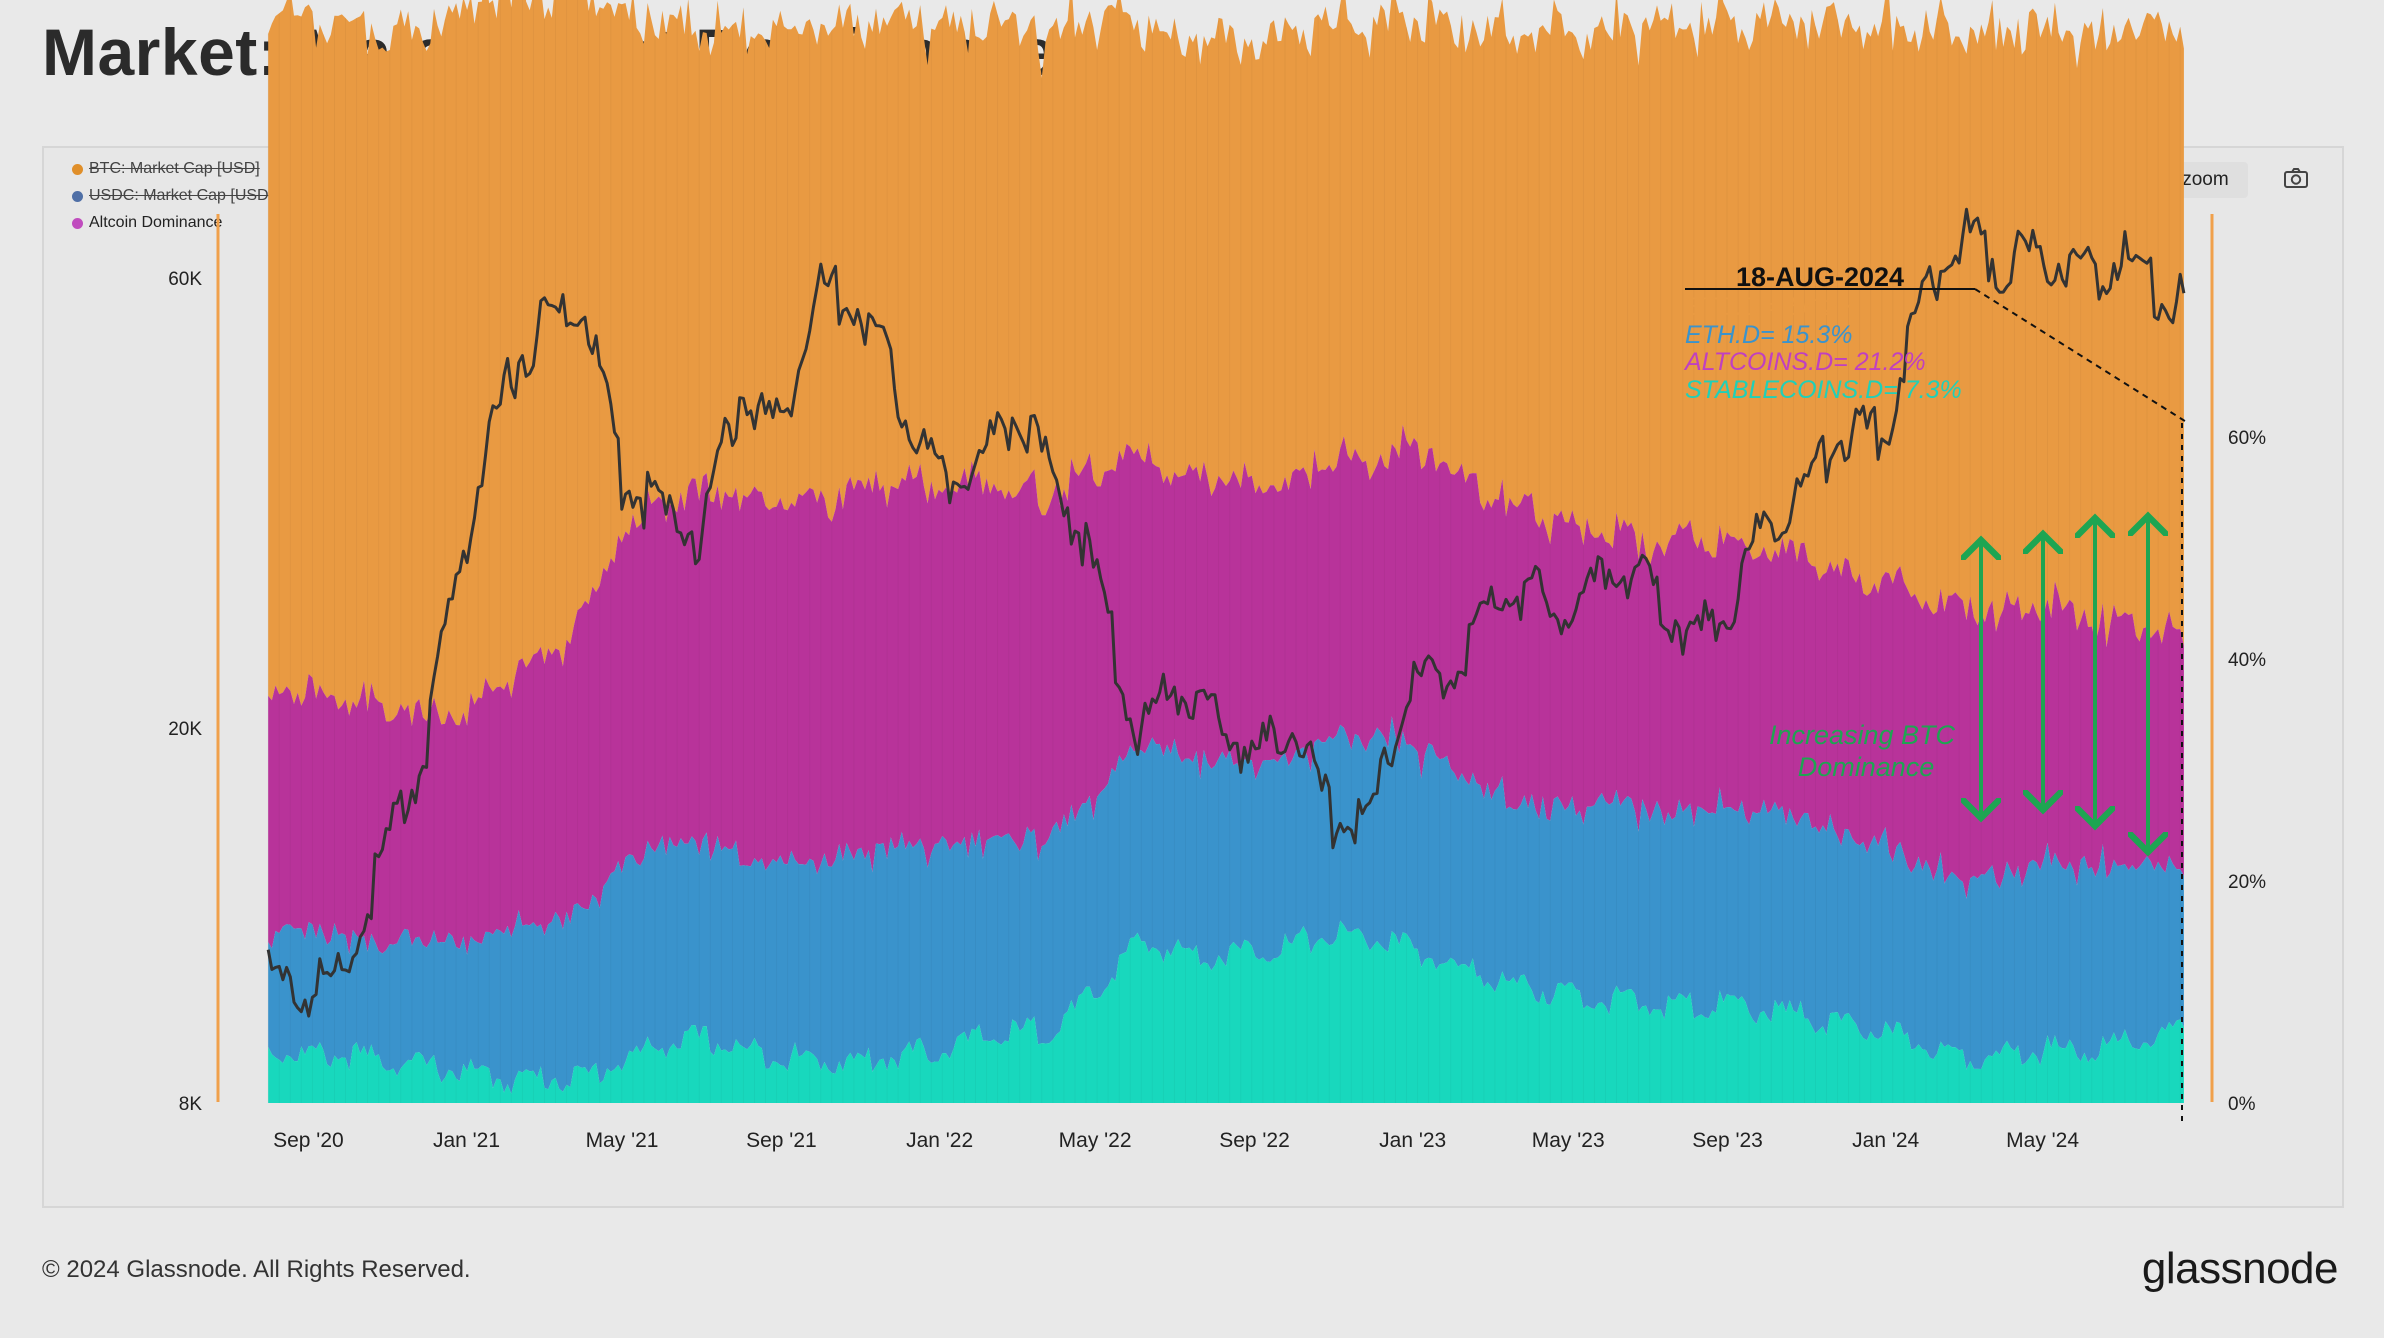 The image size is (2384, 1338). Describe the element at coordinates (185, 729) in the screenshot. I see `y-left-tick-label: 20K` at that location.